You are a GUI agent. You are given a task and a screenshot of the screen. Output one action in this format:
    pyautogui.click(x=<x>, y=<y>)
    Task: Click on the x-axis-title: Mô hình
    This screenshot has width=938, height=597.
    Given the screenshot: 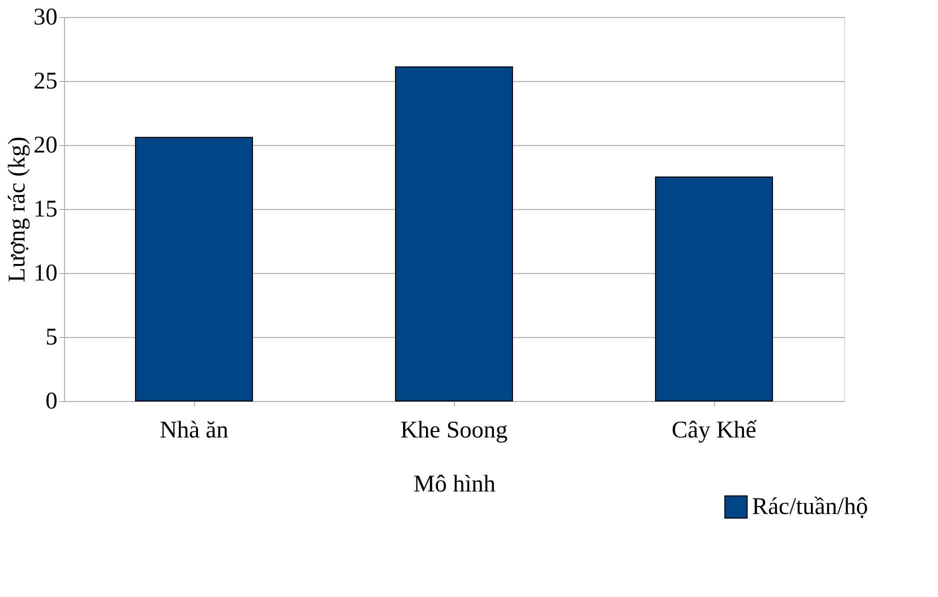 What is the action you would take?
    pyautogui.click(x=454, y=485)
    